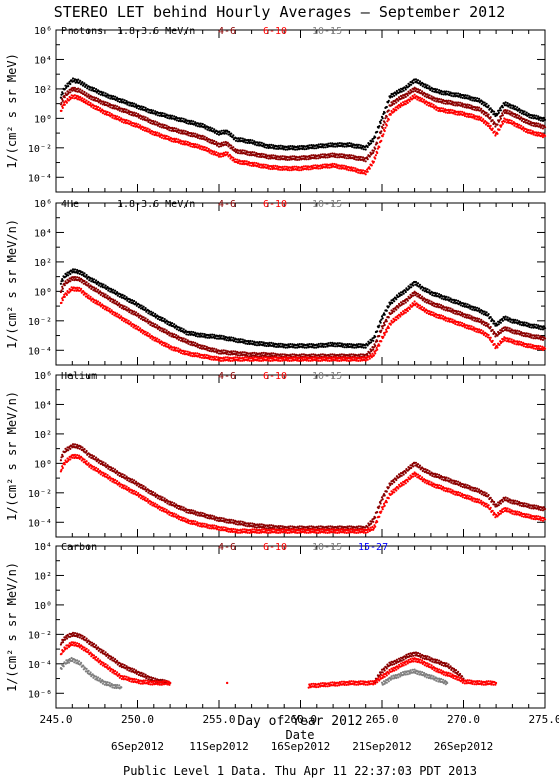 The width and height of the screenshot is (559, 780). I want to click on species-label: Helium, so click(79, 376).